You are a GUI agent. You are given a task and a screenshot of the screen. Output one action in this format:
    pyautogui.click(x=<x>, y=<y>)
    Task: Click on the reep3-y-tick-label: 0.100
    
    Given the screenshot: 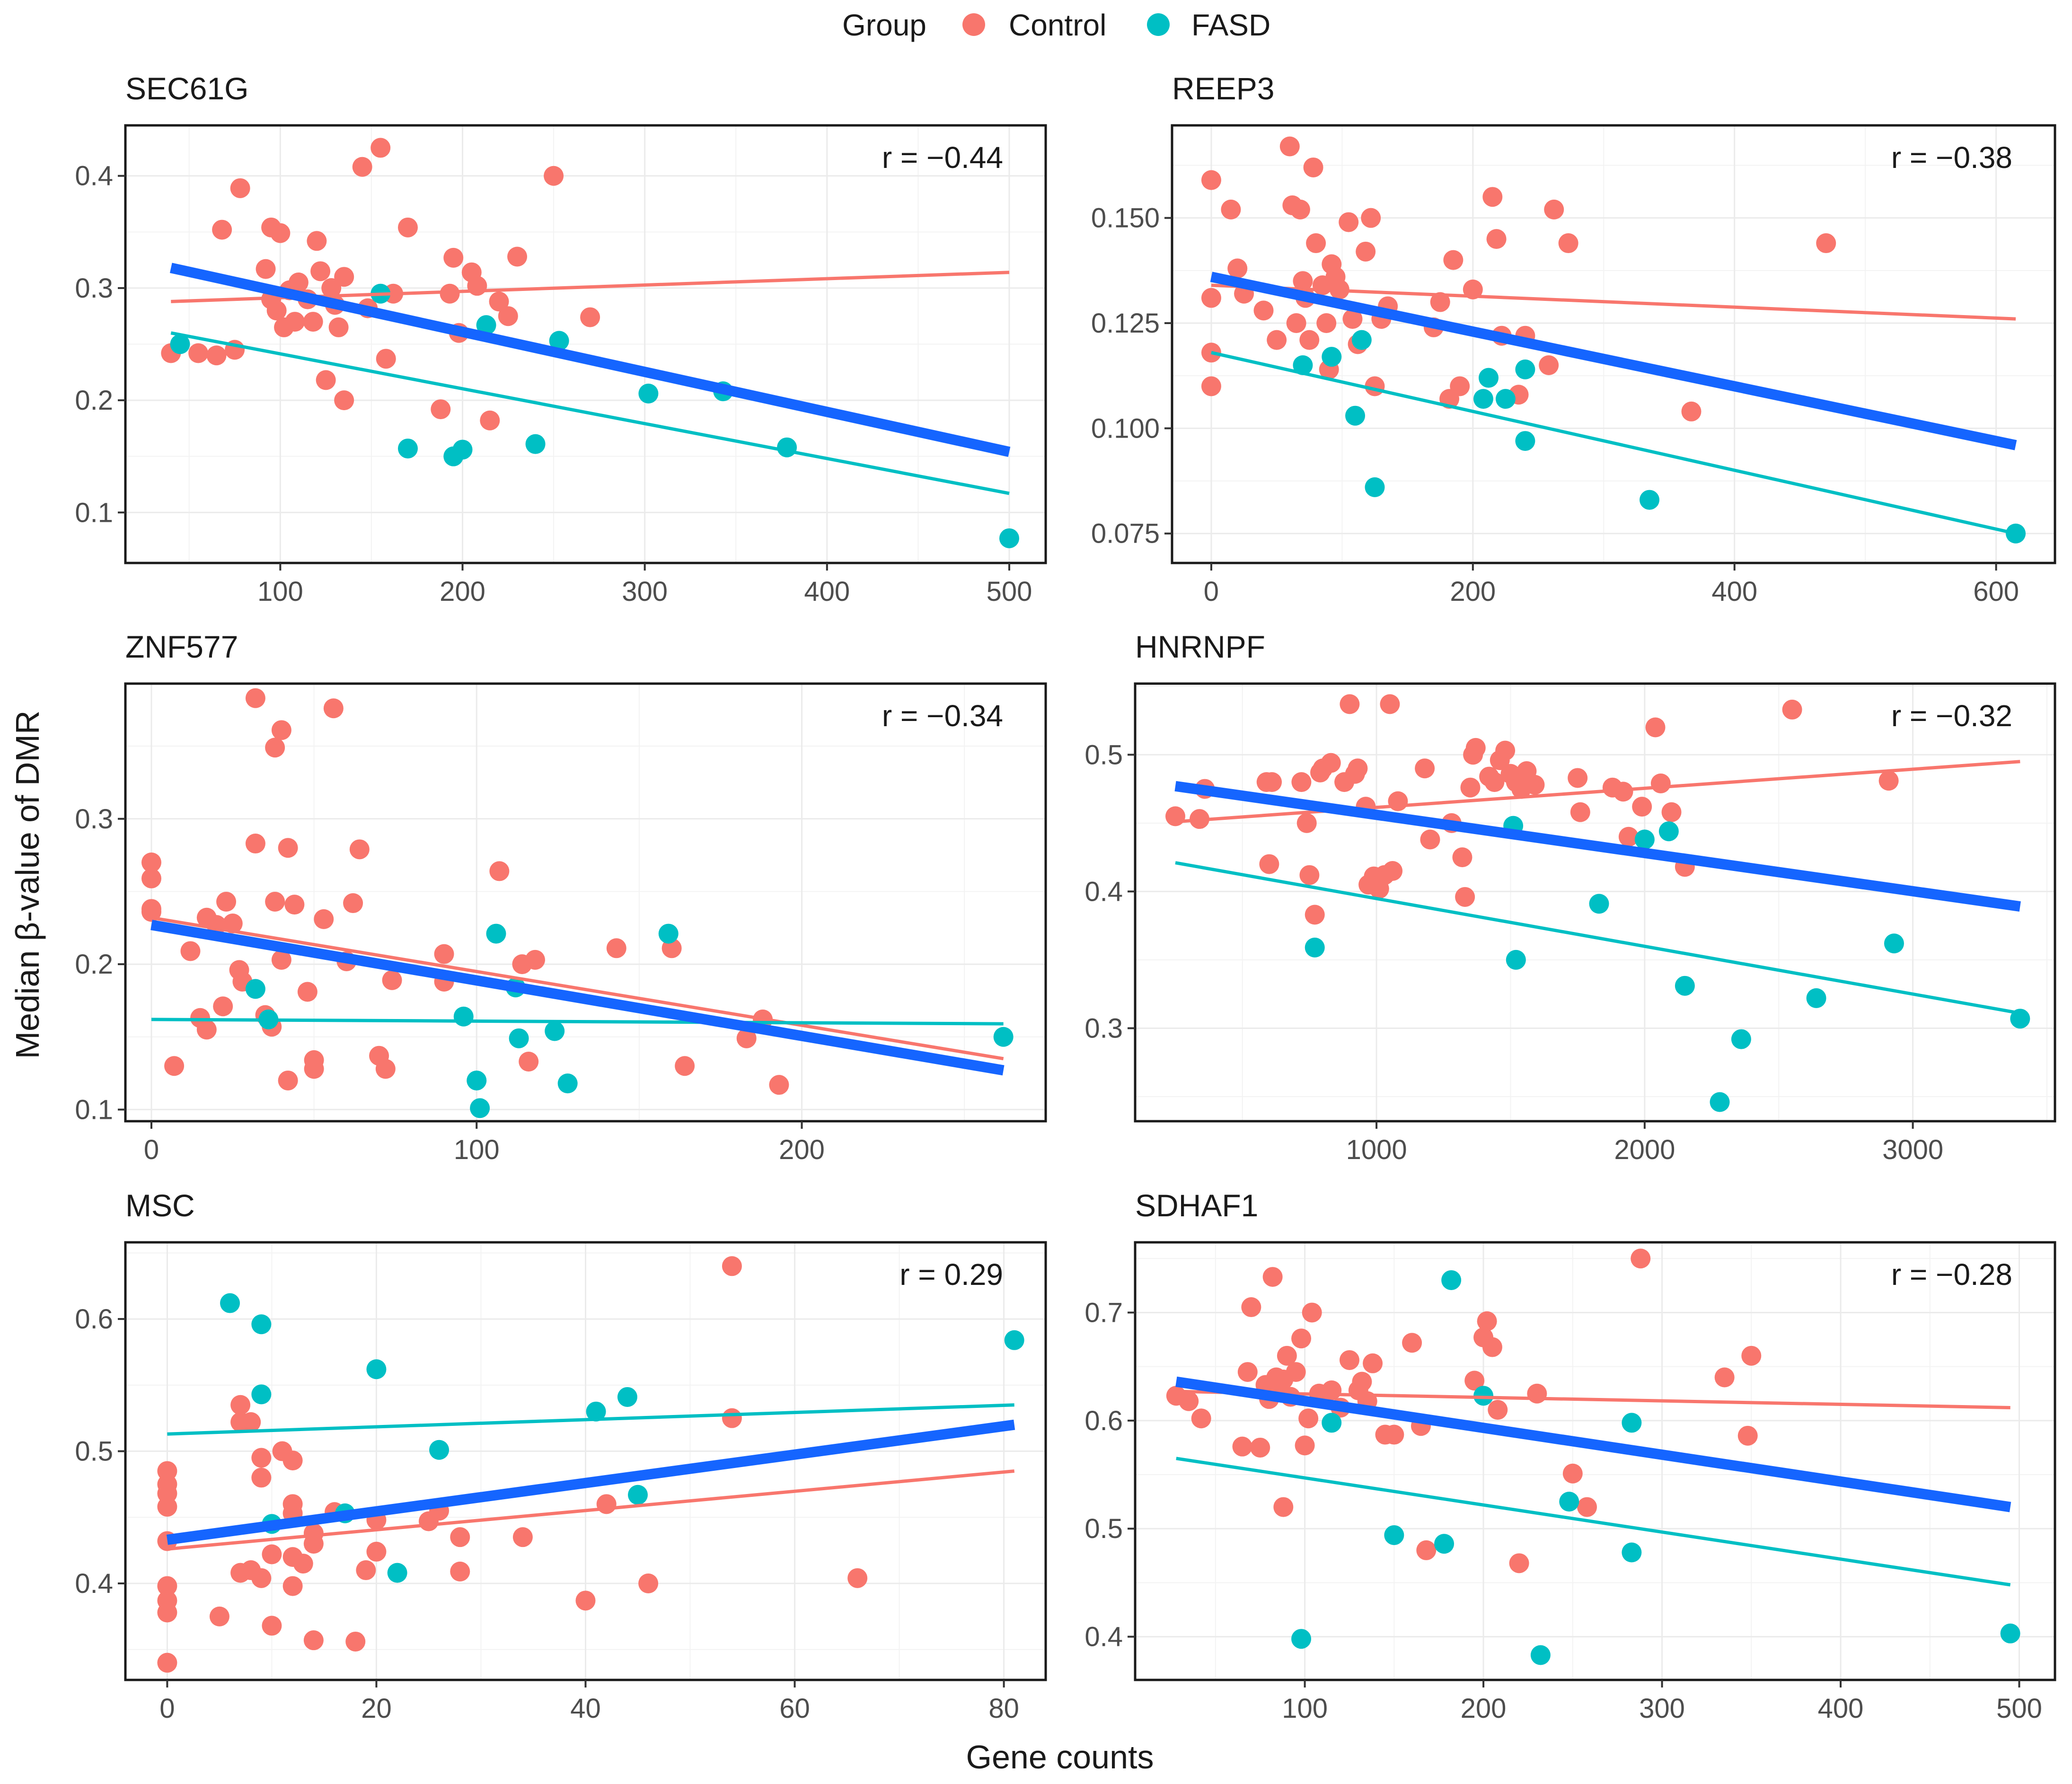 What is the action you would take?
    pyautogui.click(x=1125, y=428)
    